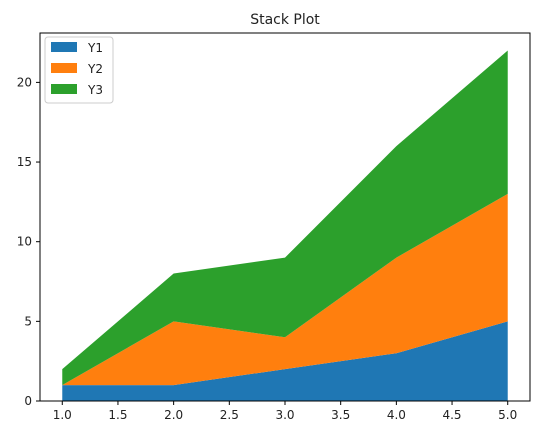  What do you see at coordinates (64, 47) in the screenshot?
I see `legend-swatch-y1` at bounding box center [64, 47].